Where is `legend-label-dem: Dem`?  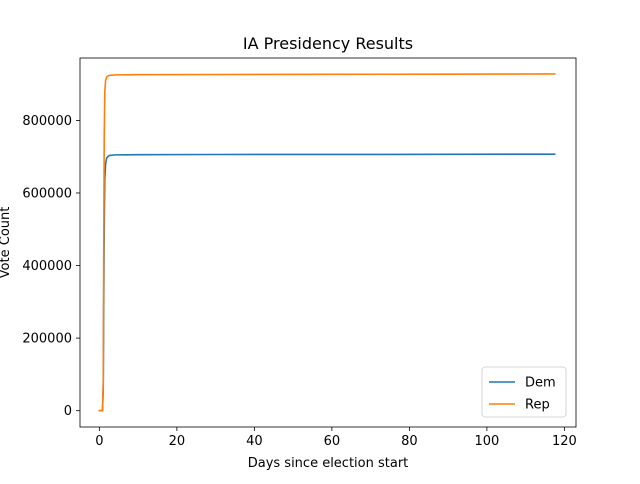
legend-label-dem: Dem is located at coordinates (540, 383).